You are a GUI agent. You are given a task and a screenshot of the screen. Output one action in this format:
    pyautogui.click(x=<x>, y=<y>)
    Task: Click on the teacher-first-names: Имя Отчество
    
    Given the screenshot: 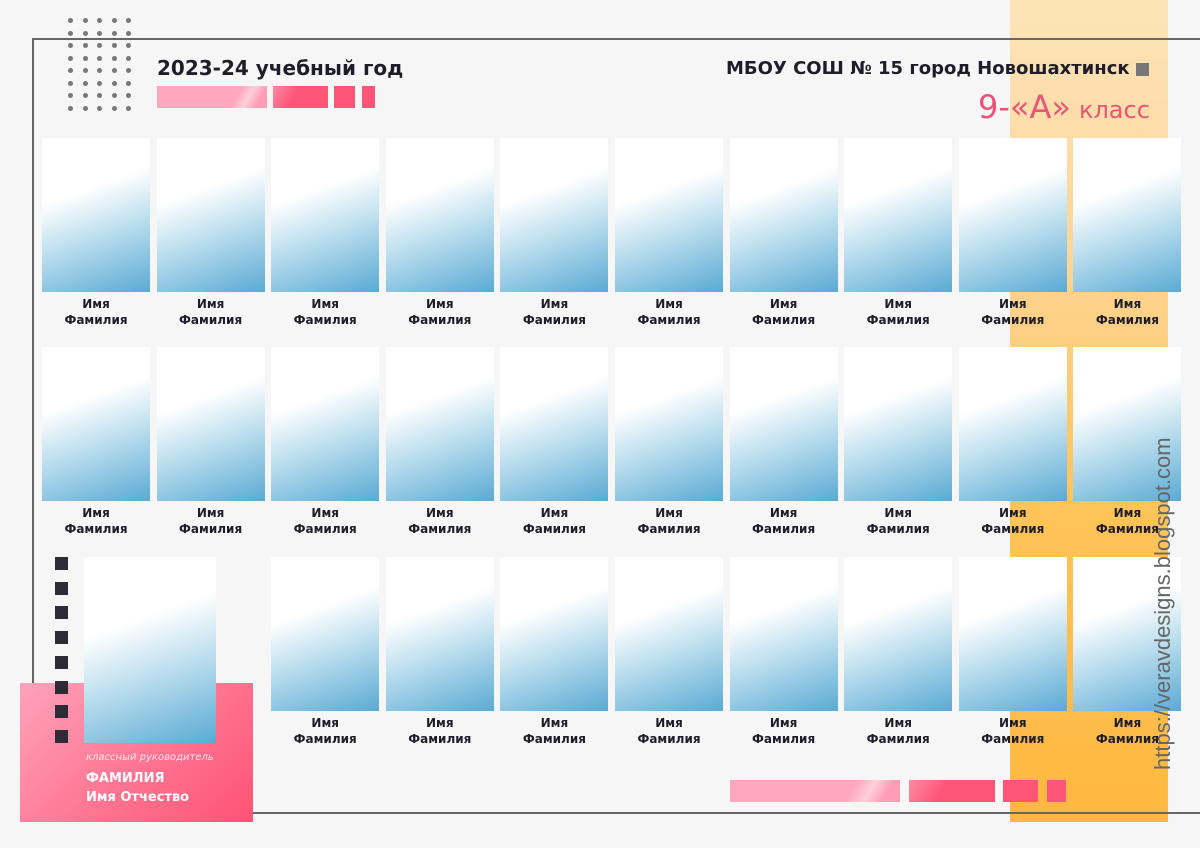 What is the action you would take?
    pyautogui.click(x=138, y=797)
    